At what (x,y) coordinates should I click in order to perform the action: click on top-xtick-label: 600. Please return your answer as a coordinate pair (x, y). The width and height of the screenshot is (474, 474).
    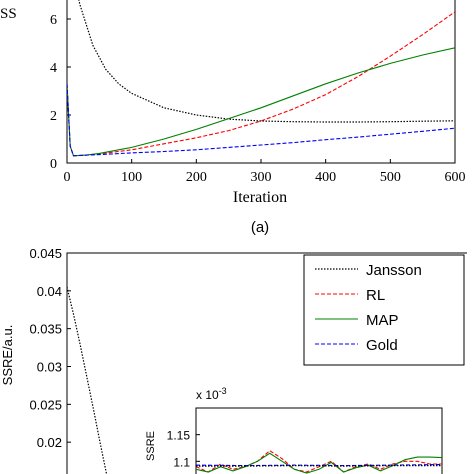
    Looking at the image, I should click on (455, 177).